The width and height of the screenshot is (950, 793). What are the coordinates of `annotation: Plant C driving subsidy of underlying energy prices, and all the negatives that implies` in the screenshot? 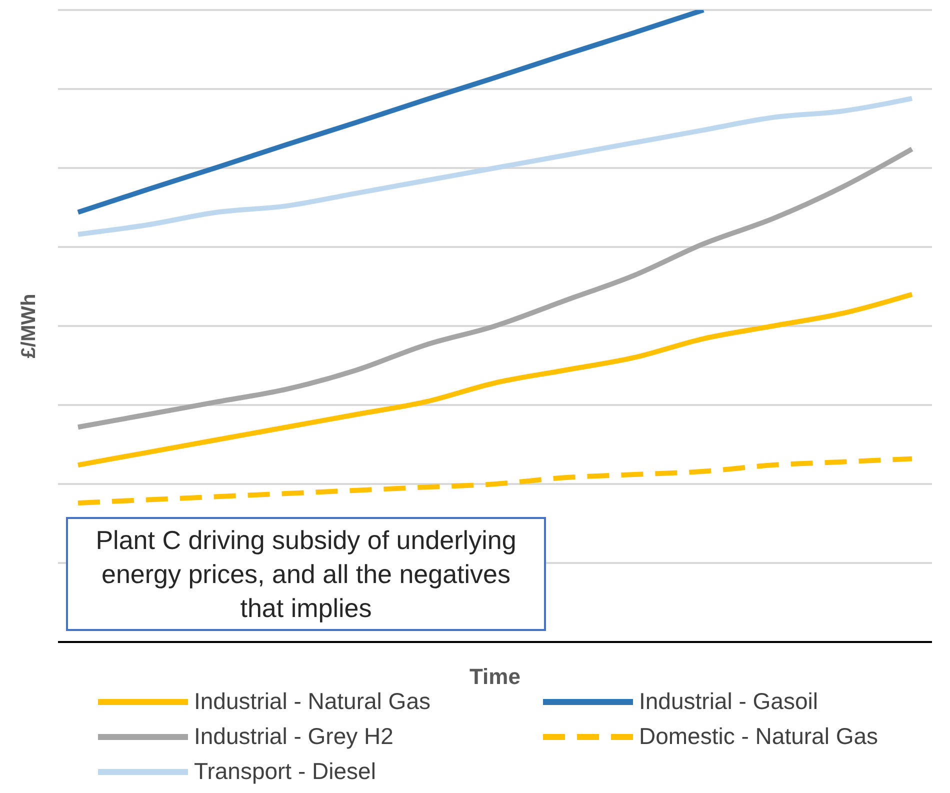 It's located at (306, 574).